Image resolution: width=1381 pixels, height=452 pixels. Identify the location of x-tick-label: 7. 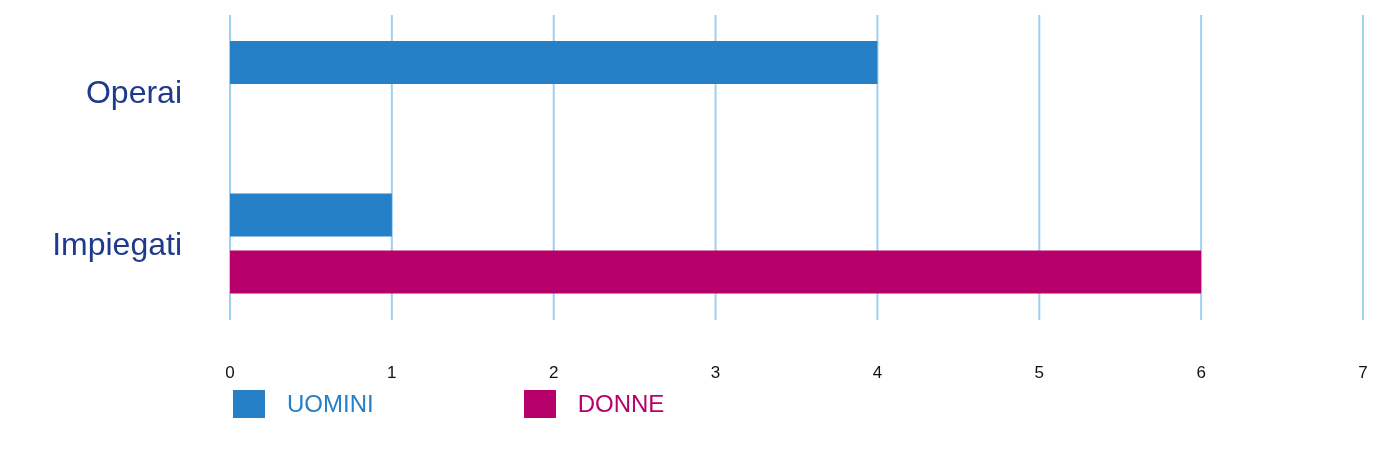
(1363, 373).